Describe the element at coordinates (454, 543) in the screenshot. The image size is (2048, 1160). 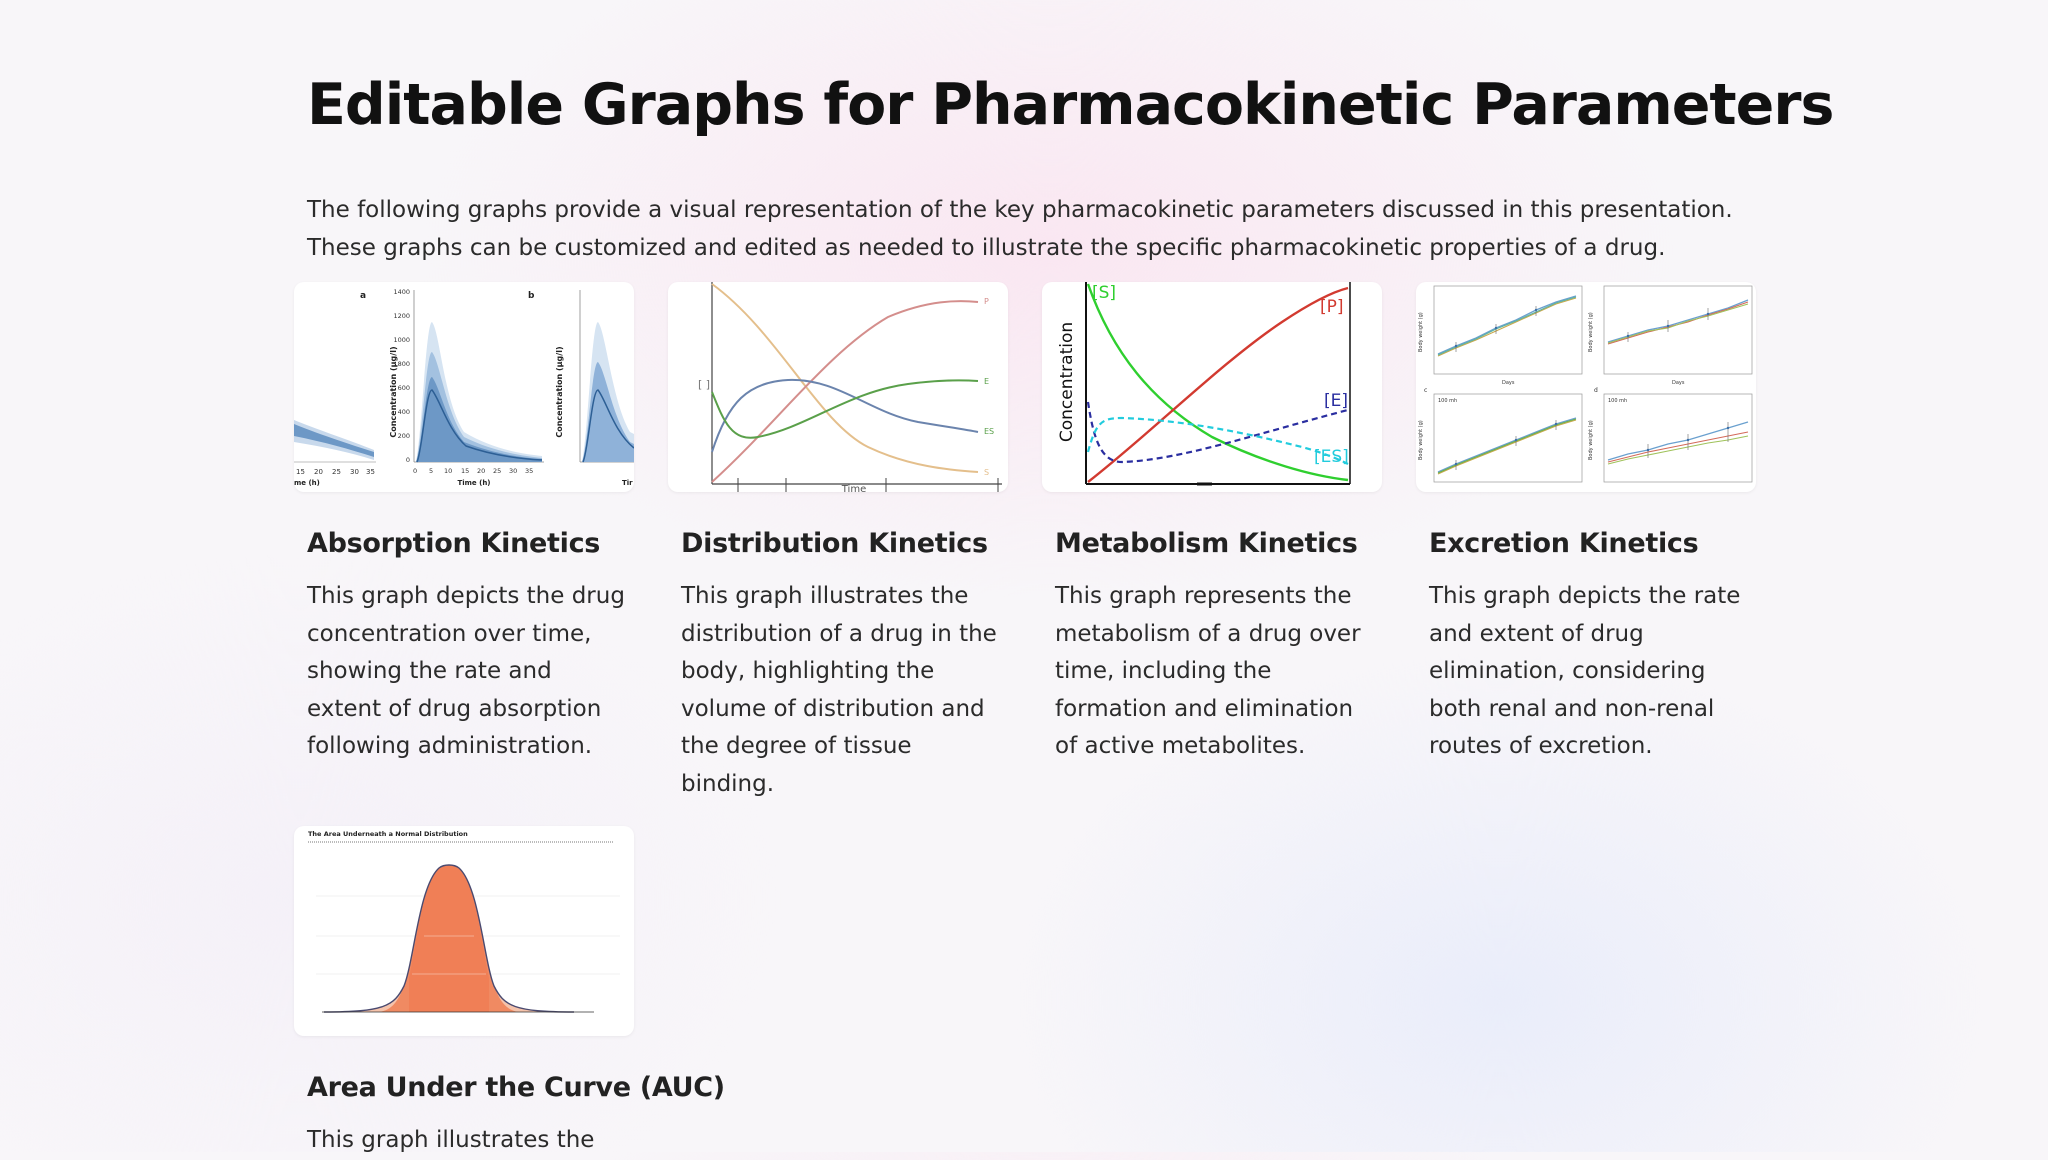
I see `card-title: Absorption Kinetics` at that location.